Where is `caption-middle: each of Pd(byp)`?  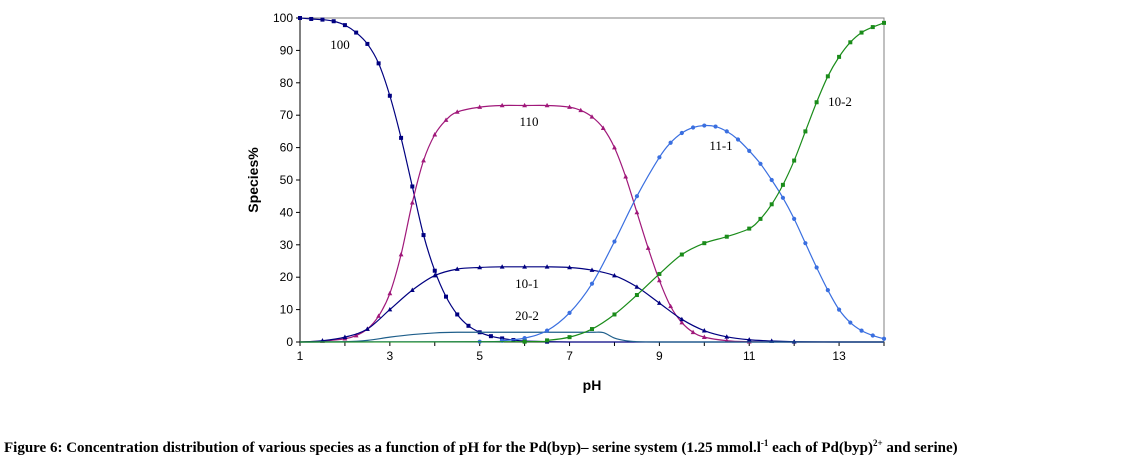 caption-middle: each of Pd(byp) is located at coordinates (821, 448).